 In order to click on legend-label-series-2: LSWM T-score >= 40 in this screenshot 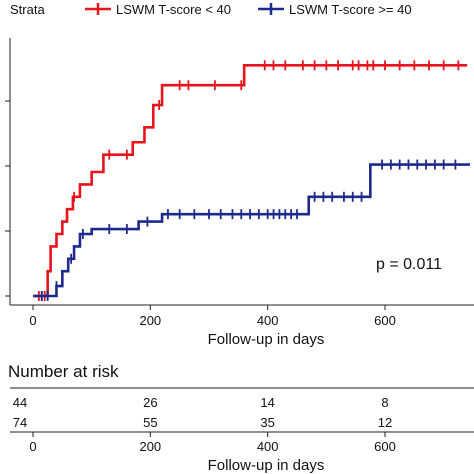, I will do `click(350, 9)`.